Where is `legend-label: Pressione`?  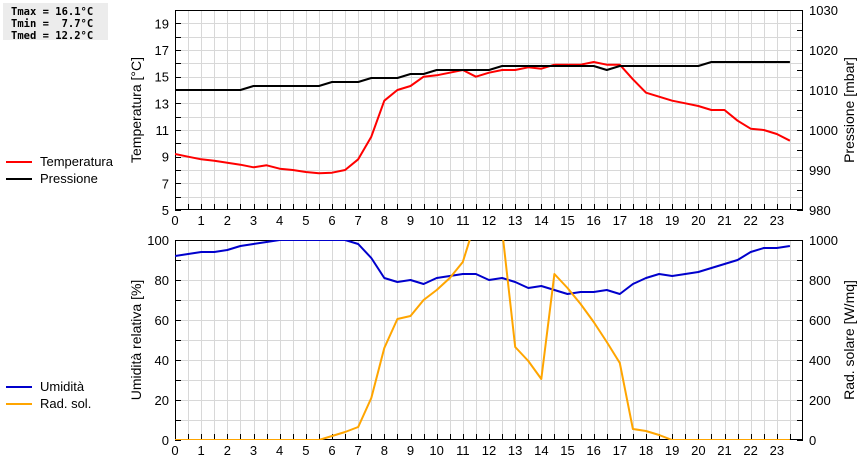 legend-label: Pressione is located at coordinates (69, 178).